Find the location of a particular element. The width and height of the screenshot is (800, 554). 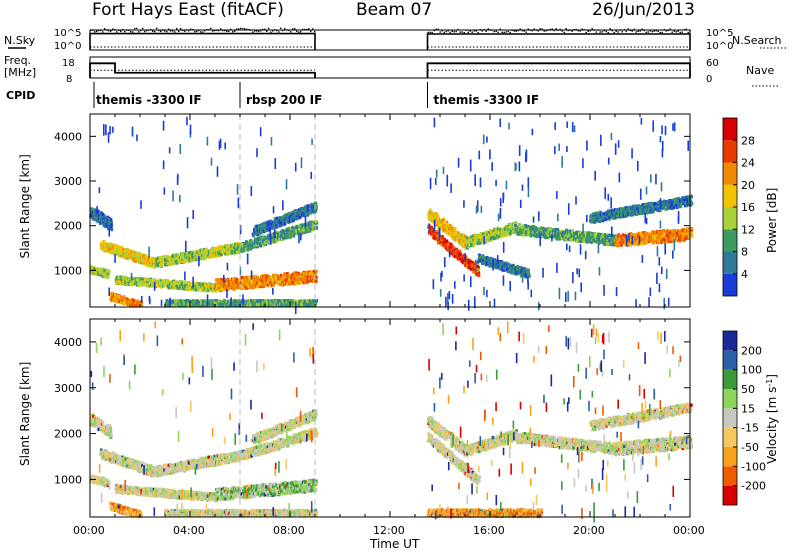

freq-panel-frame is located at coordinates (390, 67).